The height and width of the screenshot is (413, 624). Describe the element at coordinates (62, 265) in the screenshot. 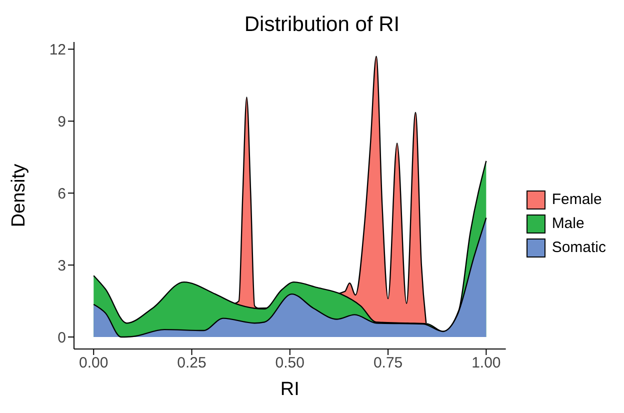

I see `y-tick-label: 3` at that location.